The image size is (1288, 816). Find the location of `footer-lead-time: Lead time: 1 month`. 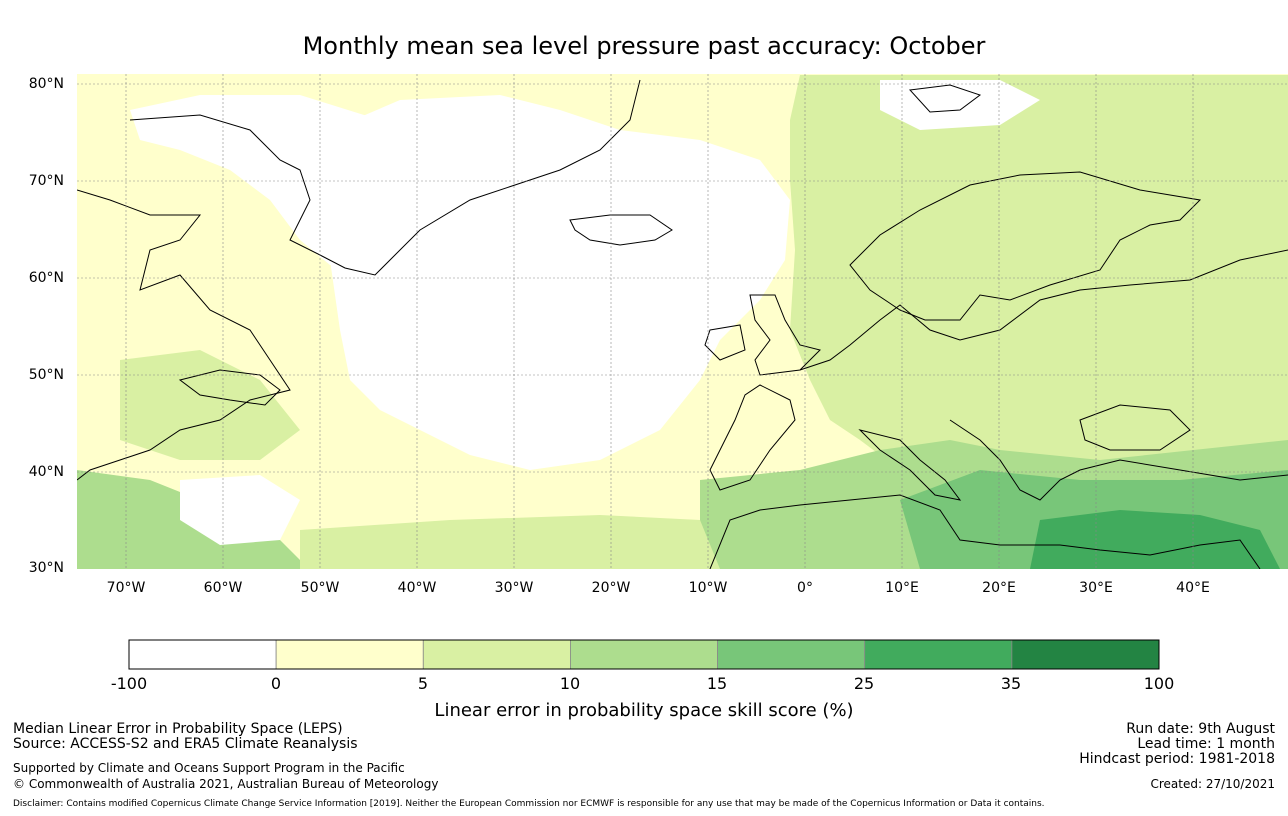

footer-lead-time: Lead time: 1 month is located at coordinates (1206, 744).